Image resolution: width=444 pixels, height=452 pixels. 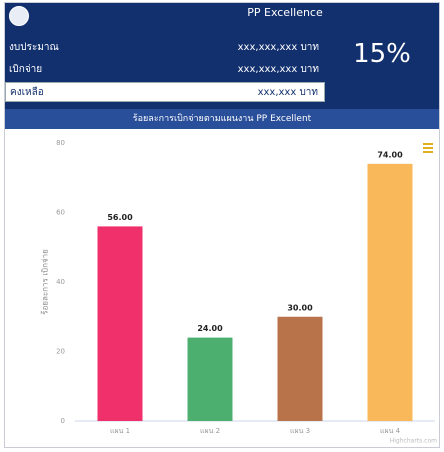 I want to click on summary-row: คงเหลือ xxx,xxx บาท, so click(x=165, y=92).